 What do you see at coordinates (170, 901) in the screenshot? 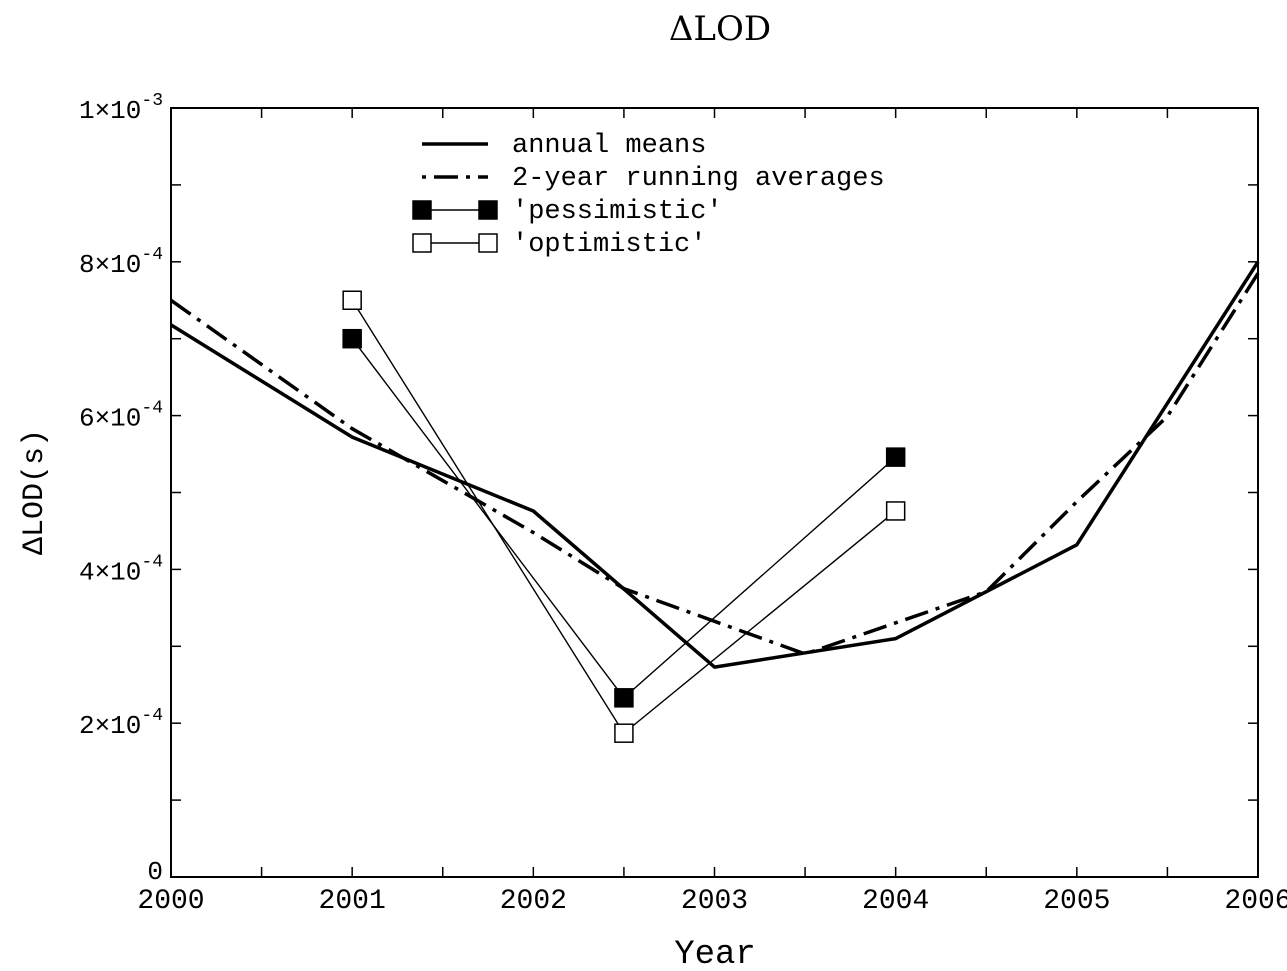
I see `x-tick-label: 2000` at bounding box center [170, 901].